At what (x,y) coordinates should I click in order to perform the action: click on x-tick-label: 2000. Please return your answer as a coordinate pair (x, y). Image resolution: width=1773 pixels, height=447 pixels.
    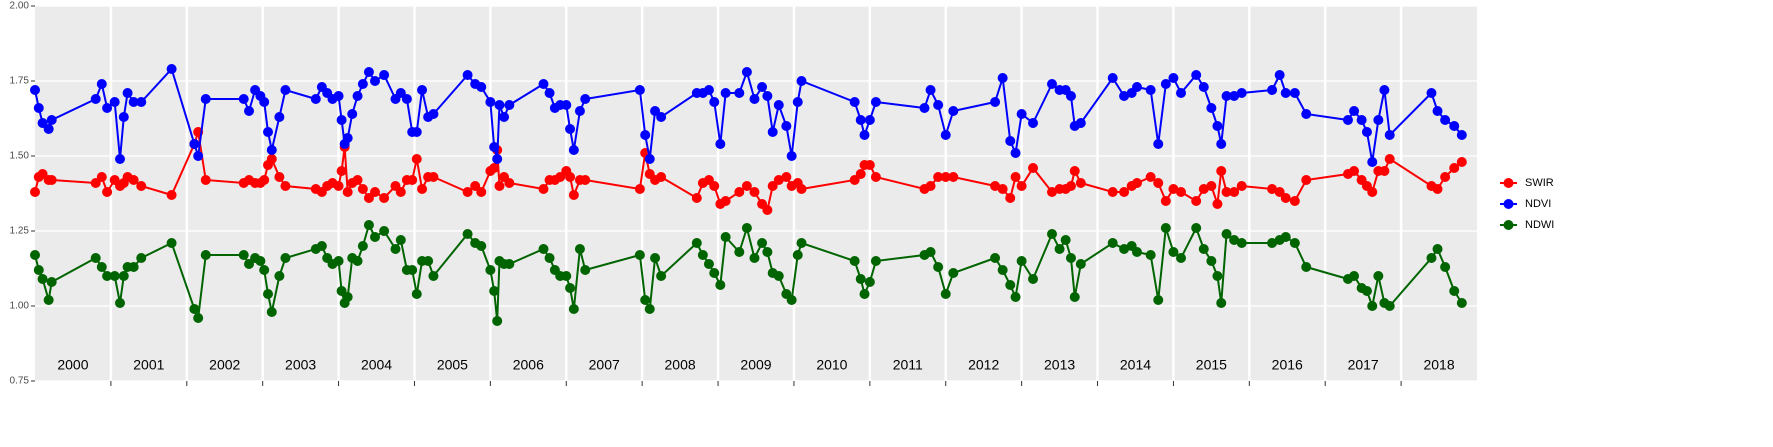
    Looking at the image, I should click on (72, 365).